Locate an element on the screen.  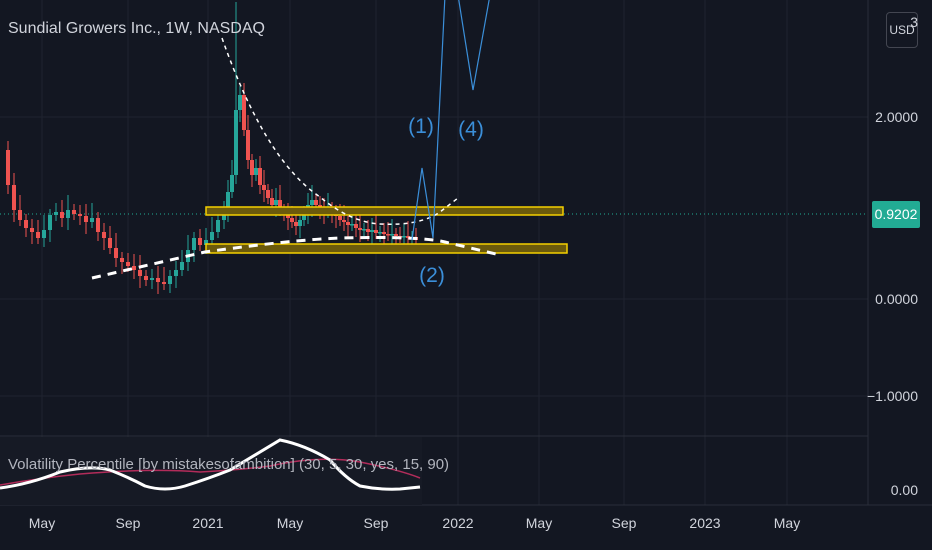
price-tick: 0.0000 is located at coordinates (896, 299).